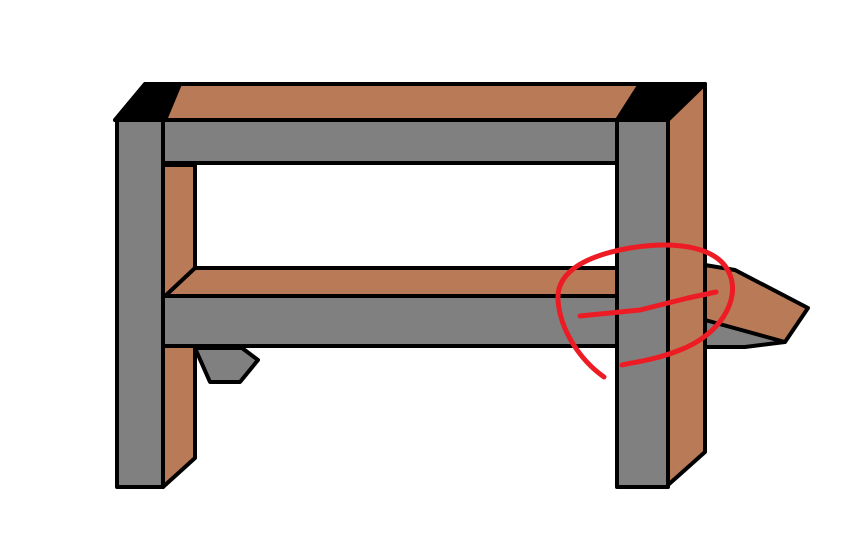 Image resolution: width=860 pixels, height=547 pixels. I want to click on front-lower-rail, so click(390, 321).